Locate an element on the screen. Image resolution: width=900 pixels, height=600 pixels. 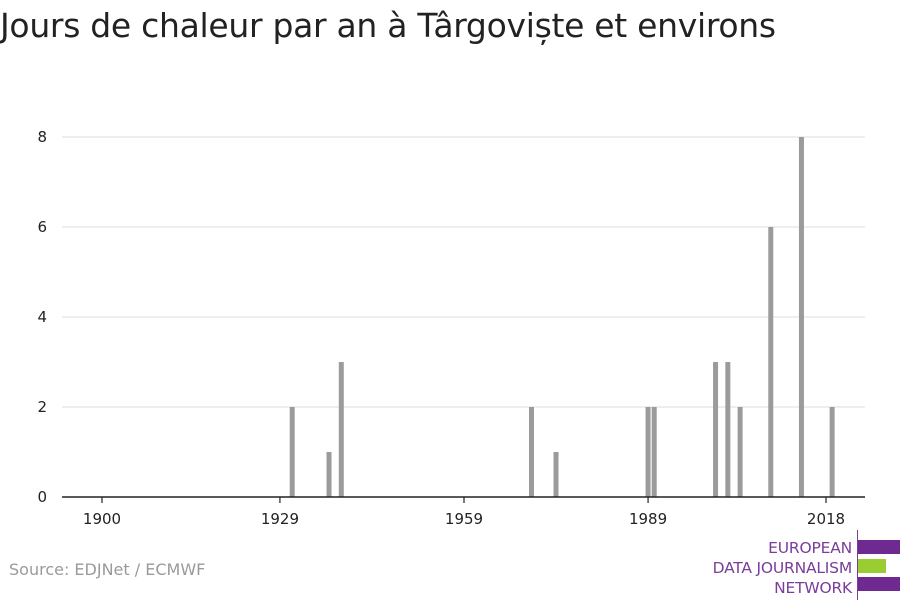
logo-divider is located at coordinates (857, 565).